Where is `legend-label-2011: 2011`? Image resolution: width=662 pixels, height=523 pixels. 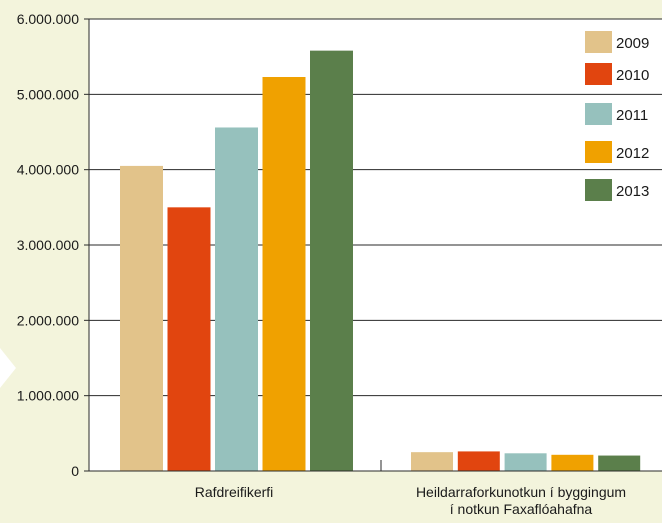
legend-label-2011: 2011 is located at coordinates (632, 115).